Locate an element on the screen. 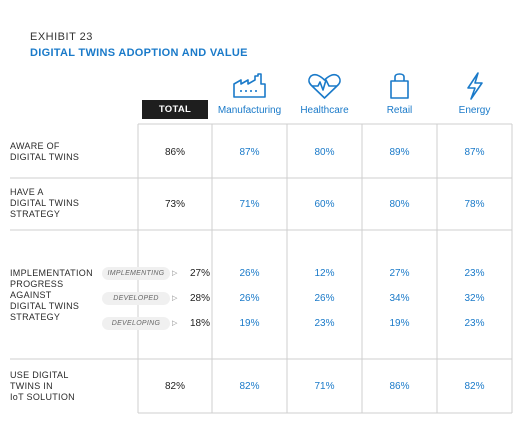 The image size is (530, 431). row-label-strategy: HAVE A DIGITAL TWINS STRATEGY is located at coordinates (60, 203).